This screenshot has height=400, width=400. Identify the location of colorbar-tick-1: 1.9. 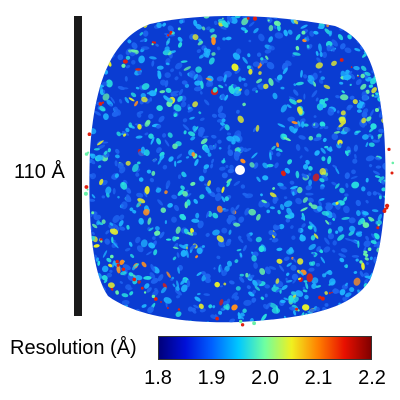
(211, 378).